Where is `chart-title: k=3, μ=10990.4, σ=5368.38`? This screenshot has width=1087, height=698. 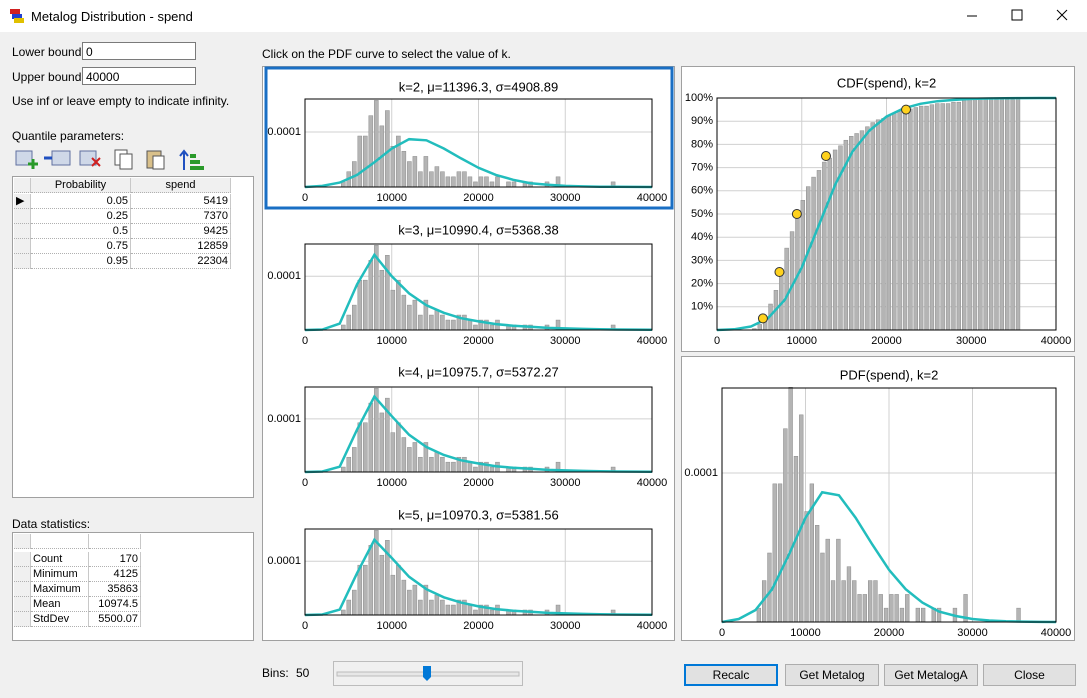 chart-title: k=3, μ=10990.4, σ=5368.38 is located at coordinates (478, 229).